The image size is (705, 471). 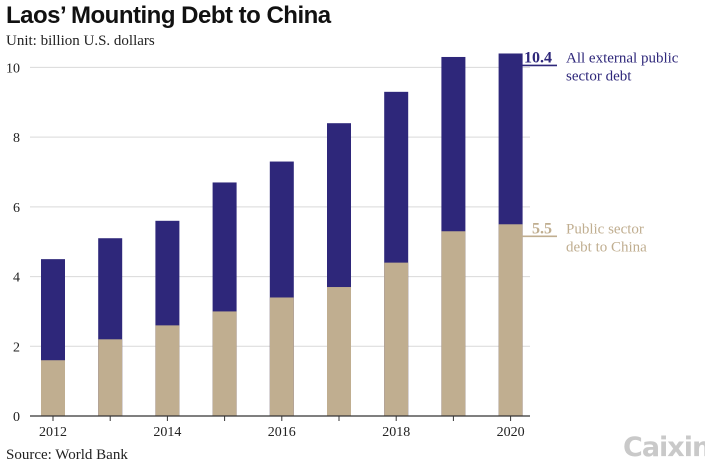 I want to click on bar-china-2013, so click(x=110, y=377).